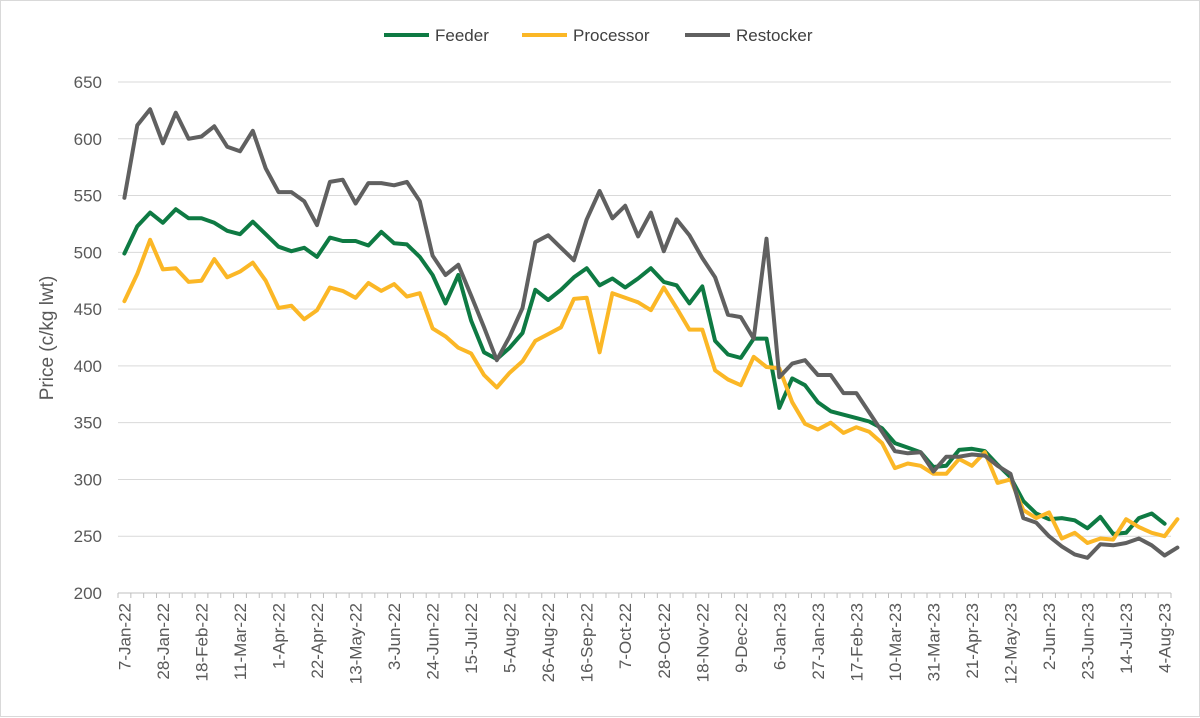 This screenshot has height=718, width=1200. Describe the element at coordinates (741, 638) in the screenshot. I see `x-tick-label: 9-Dec-22` at that location.